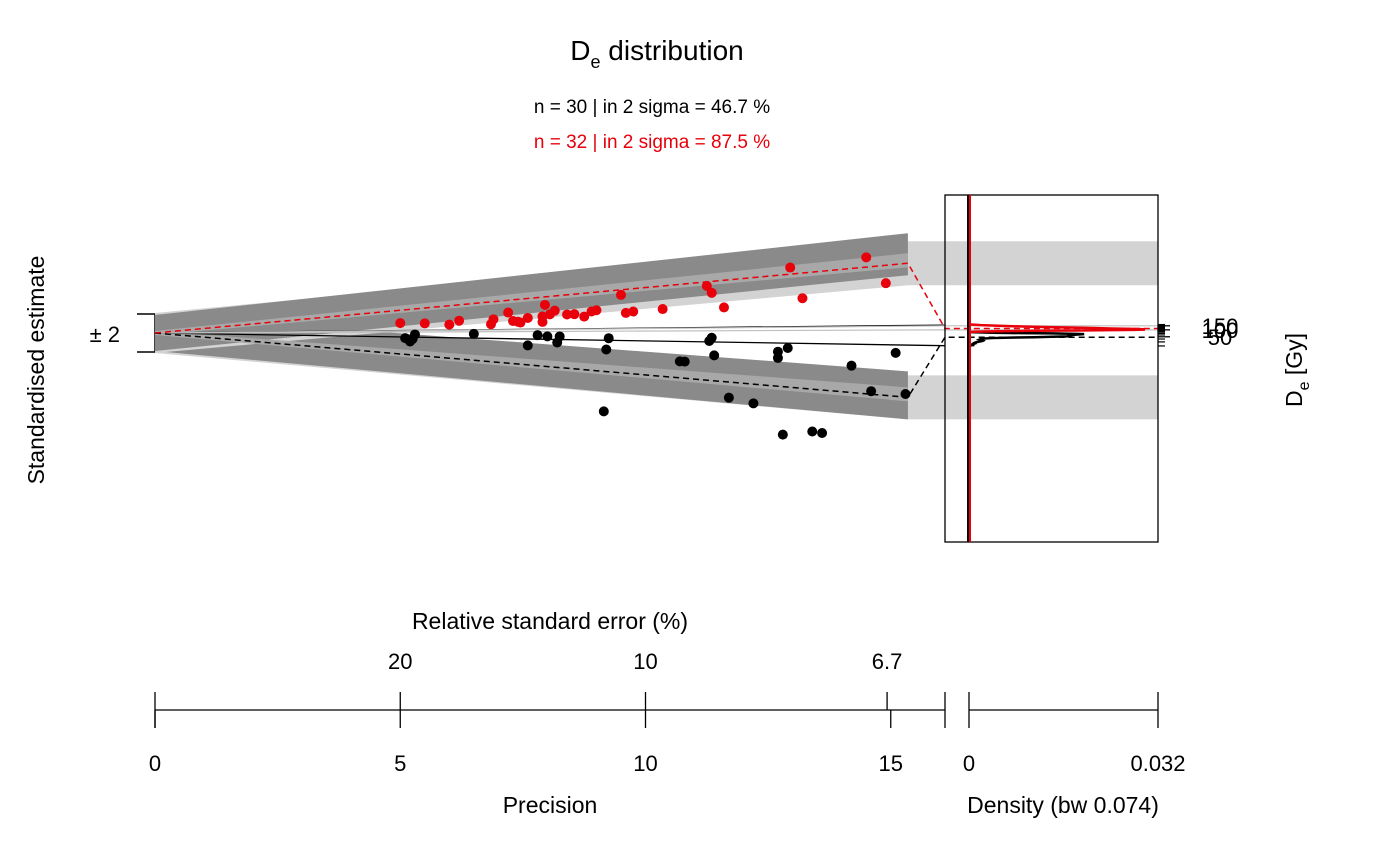  I want to click on rse-tick-label: 10, so click(645, 661).